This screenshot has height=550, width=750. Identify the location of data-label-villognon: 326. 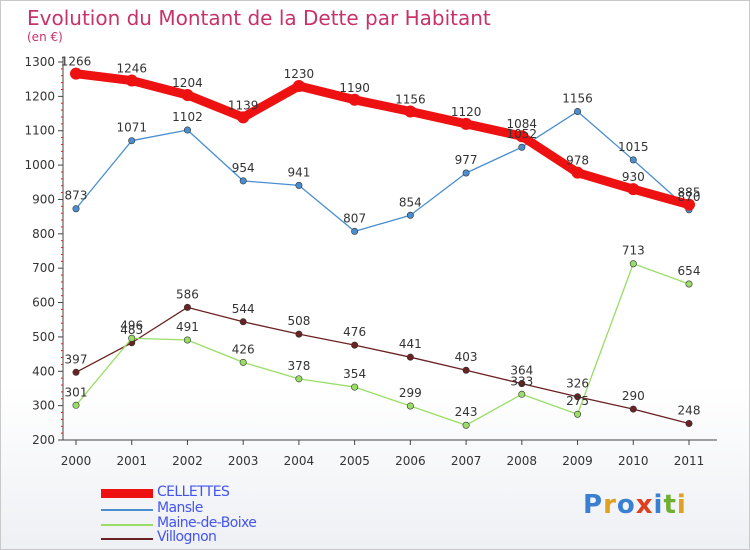
(577, 384).